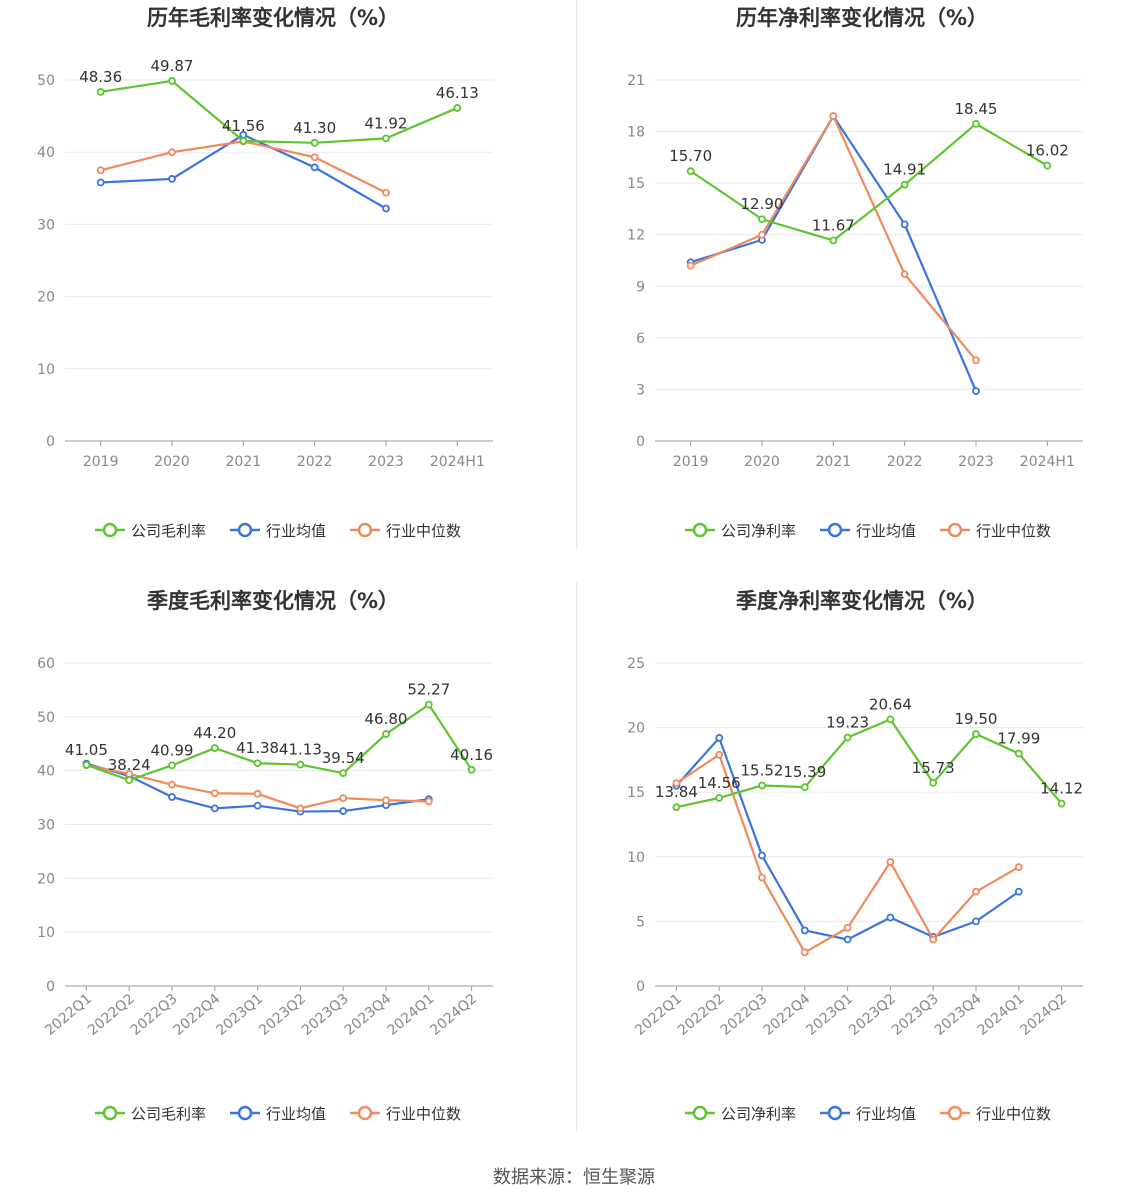 This screenshot has height=1202, width=1148. I want to click on x-tick-label: 2024H1, so click(1047, 462).